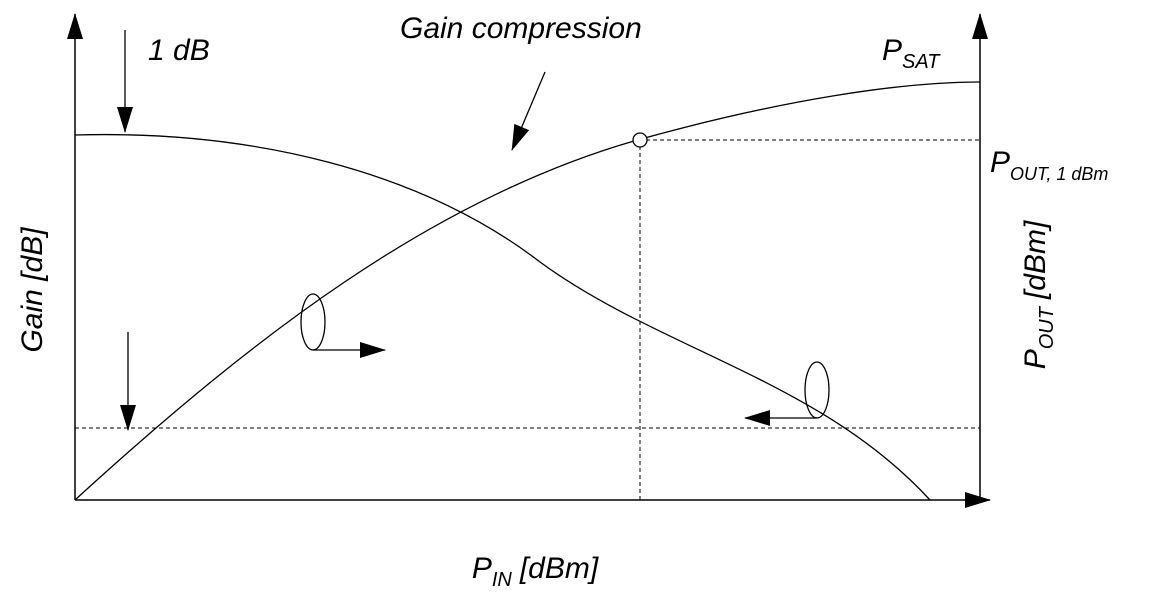 This screenshot has width=1176, height=592. I want to click on y-left-label: Gain [dB], so click(32, 290).